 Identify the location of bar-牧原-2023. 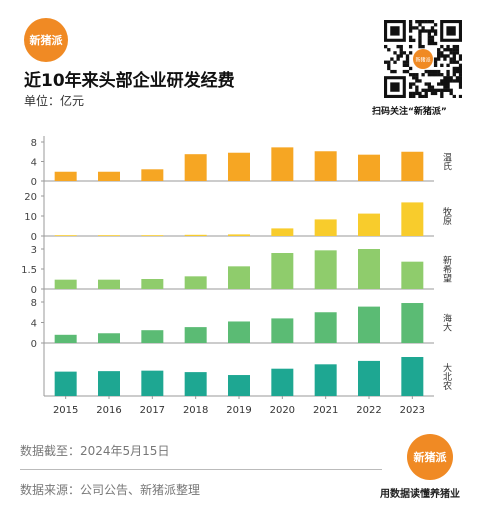
(412, 219).